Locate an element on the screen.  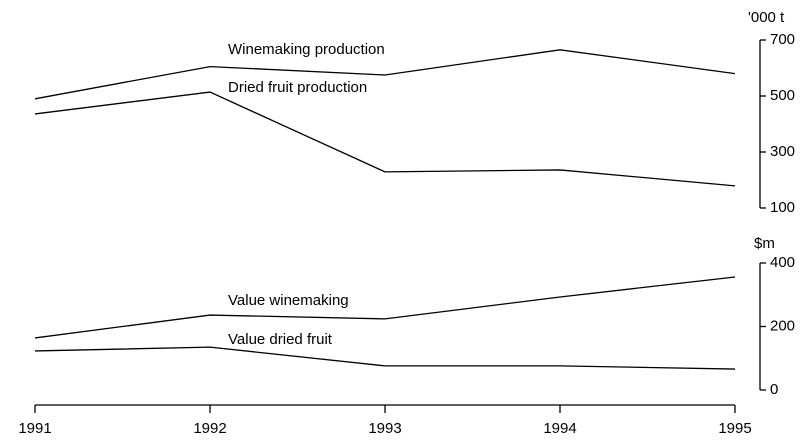
series-label: Value winemaking is located at coordinates (288, 300).